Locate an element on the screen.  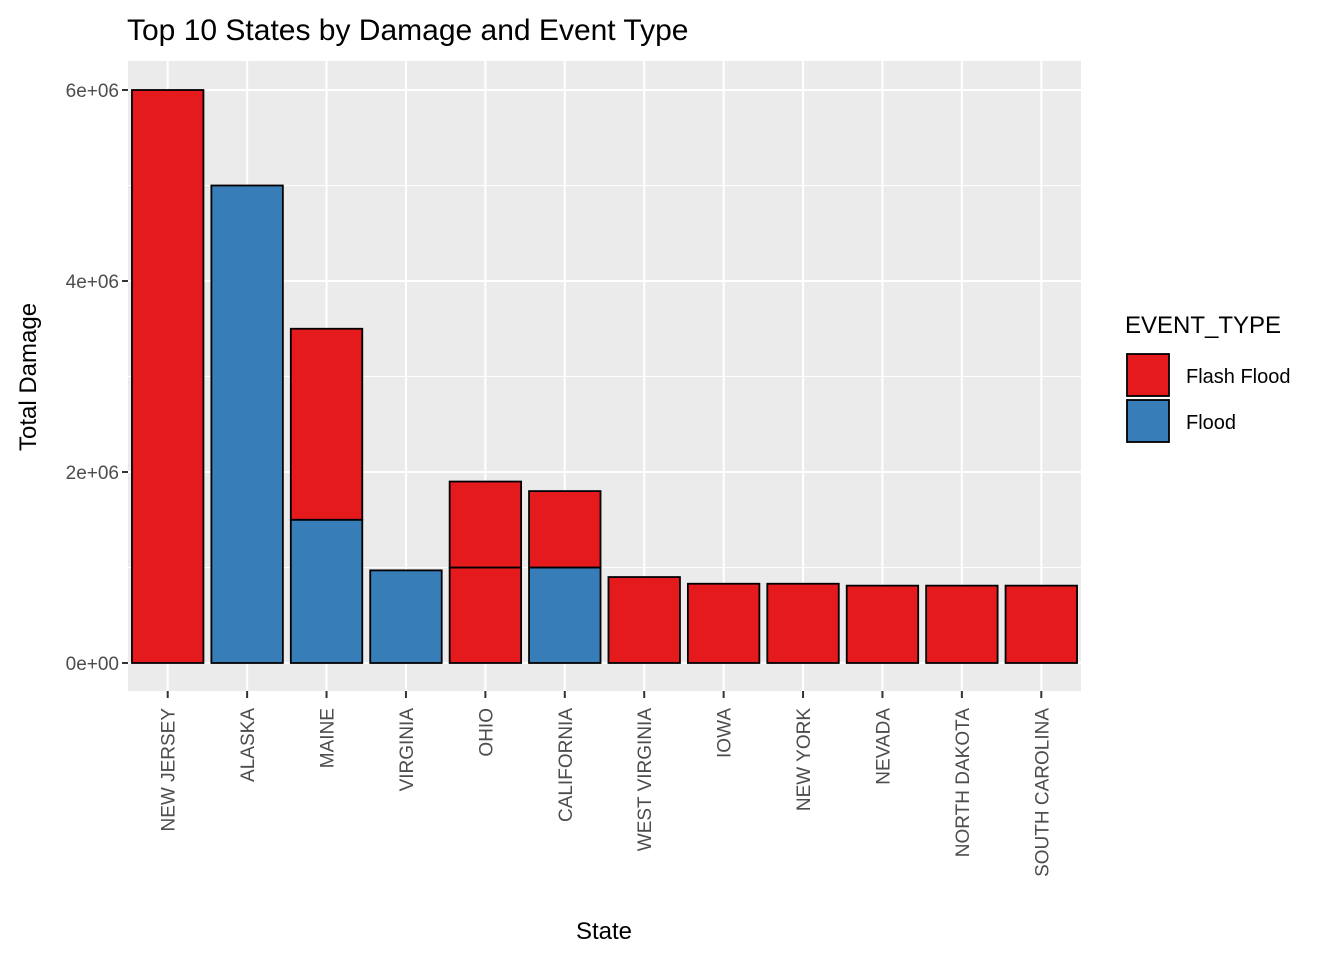
x-tick-label: VIRGINIA is located at coordinates (407, 750).